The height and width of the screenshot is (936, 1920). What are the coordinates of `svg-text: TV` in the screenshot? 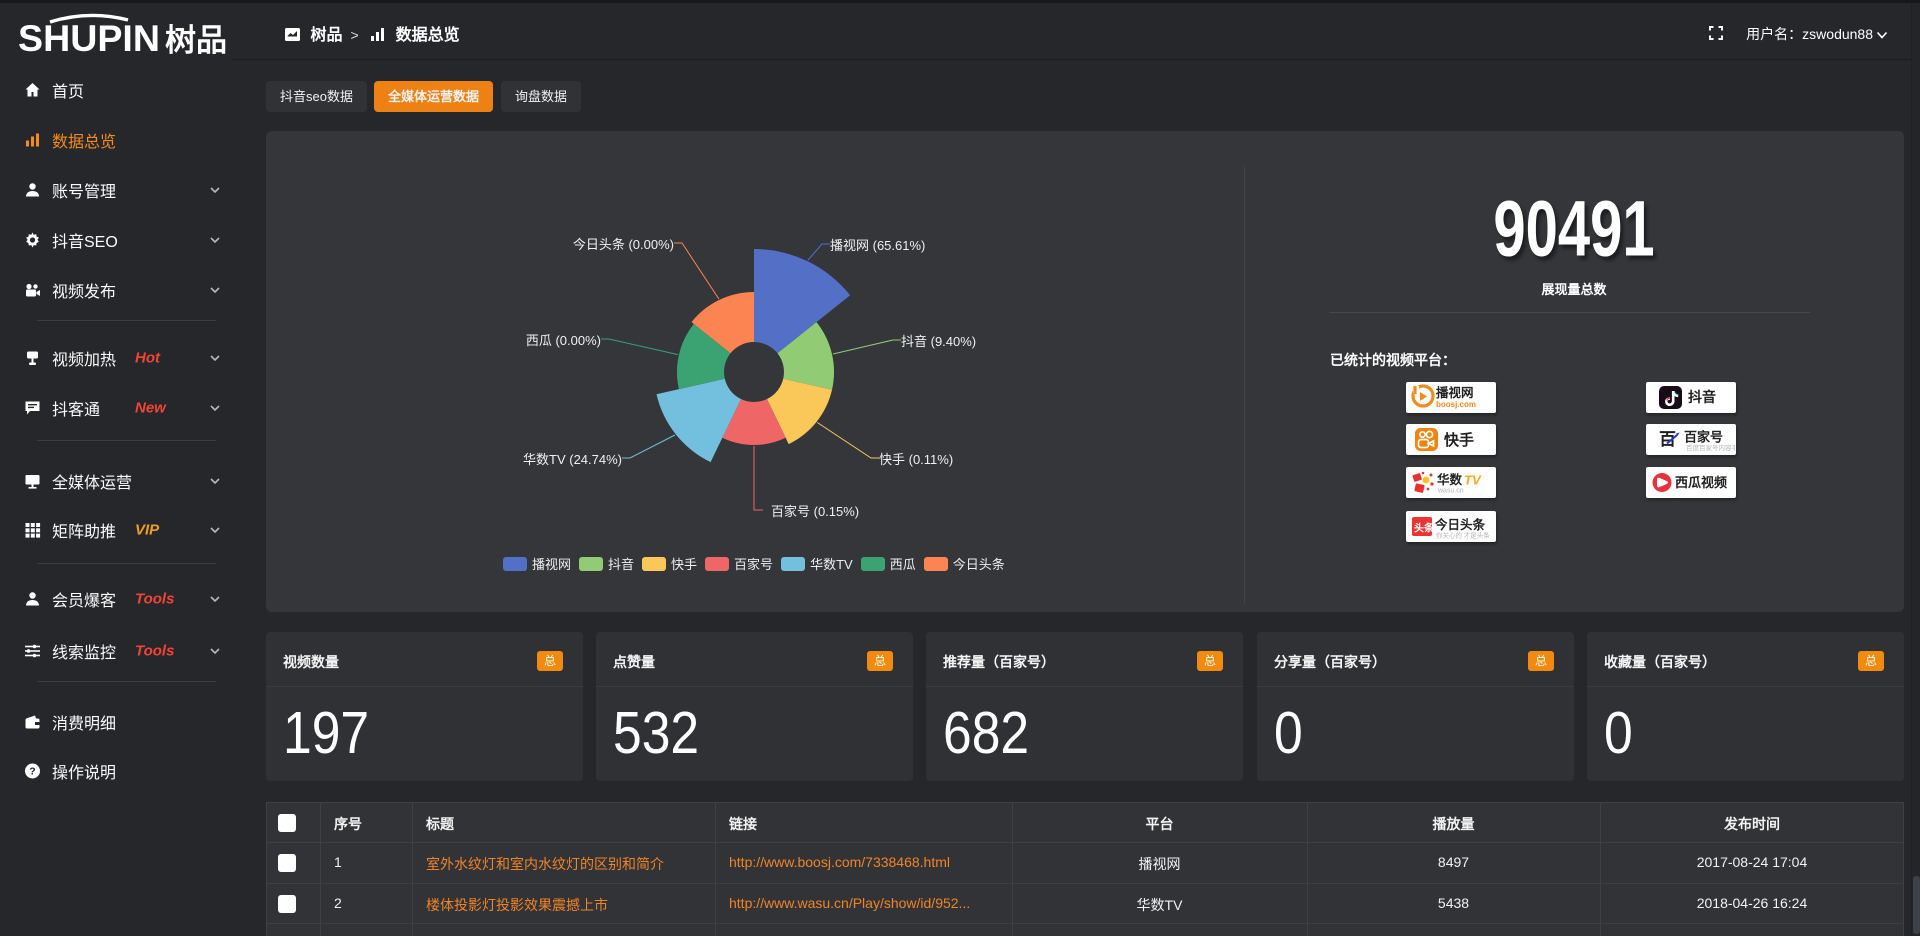 It's located at (1473, 480).